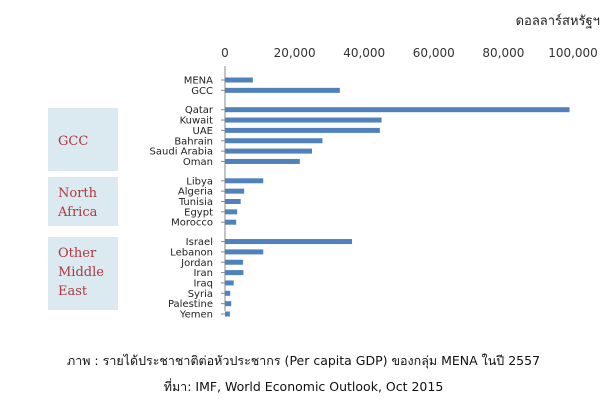  I want to click on bar-syria, so click(228, 293).